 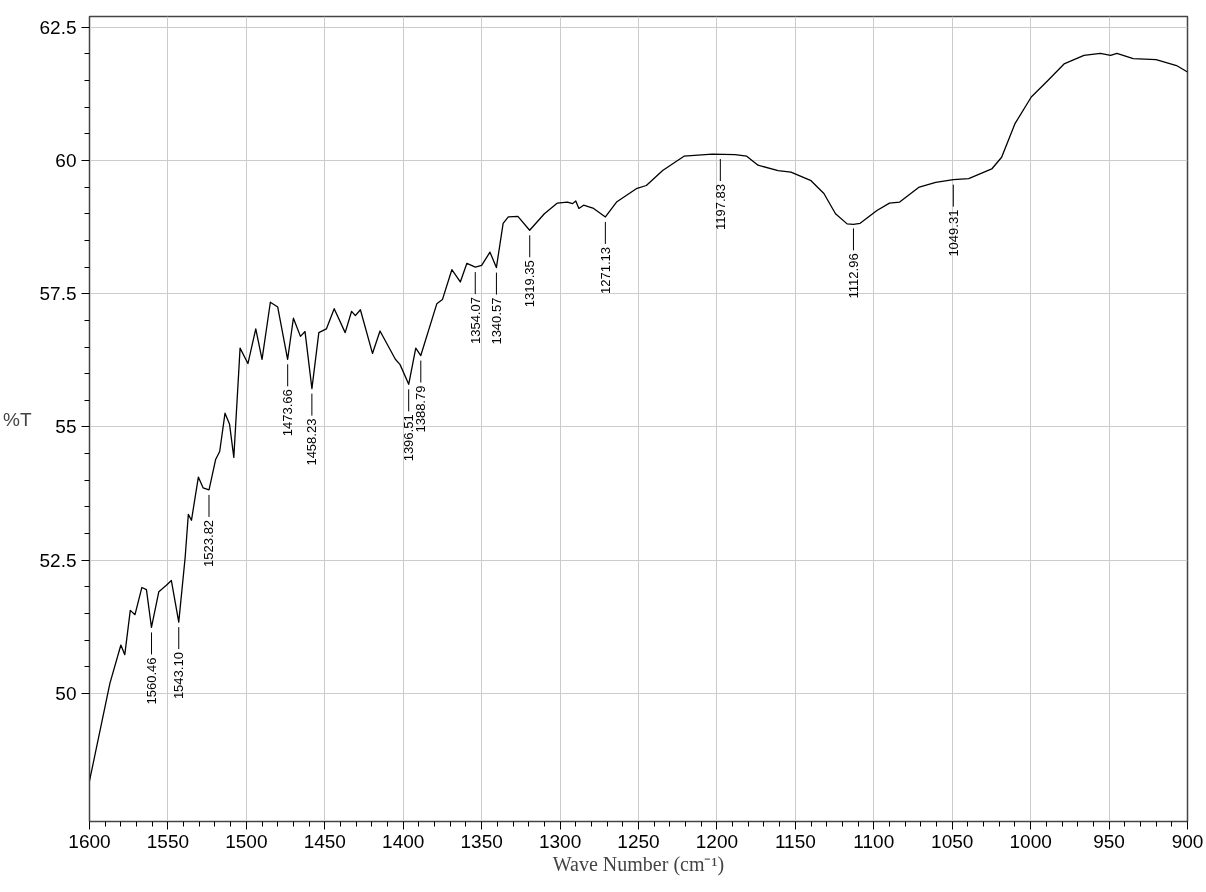 What do you see at coordinates (209, 543) in the screenshot?
I see `annotation: 1523.82` at bounding box center [209, 543].